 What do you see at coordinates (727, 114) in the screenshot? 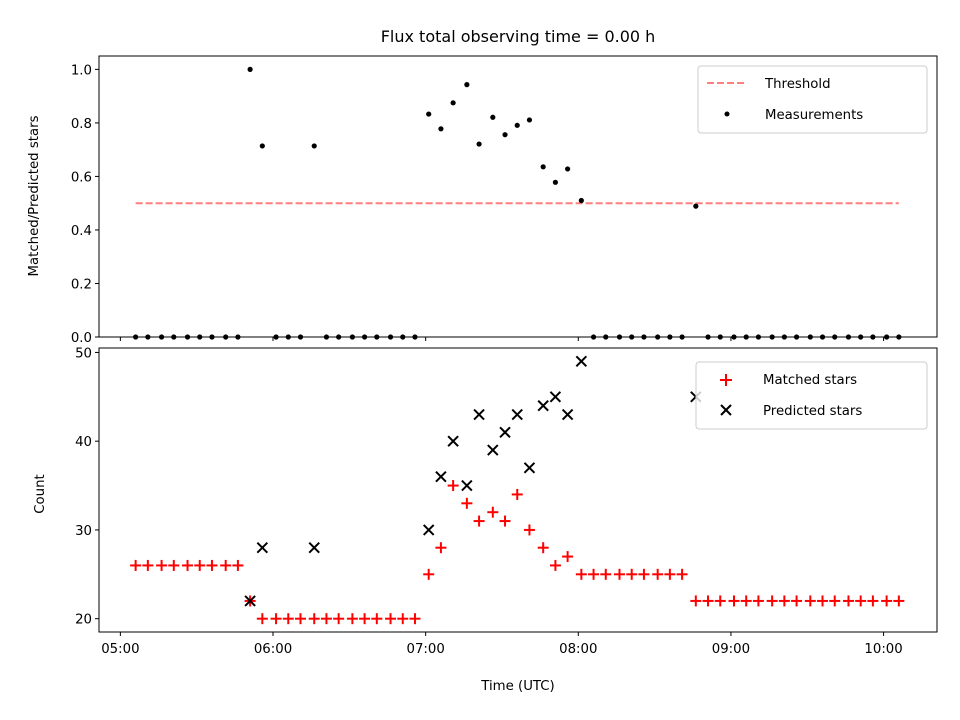
I see `legend-measurements-swatch` at bounding box center [727, 114].